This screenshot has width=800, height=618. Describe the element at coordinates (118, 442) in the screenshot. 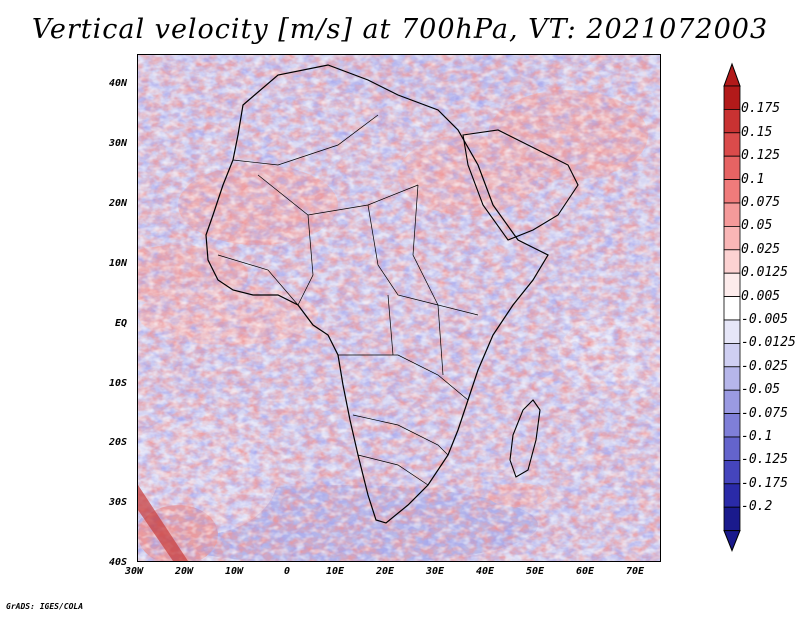

I see `lat-label-20s: 20S` at that location.